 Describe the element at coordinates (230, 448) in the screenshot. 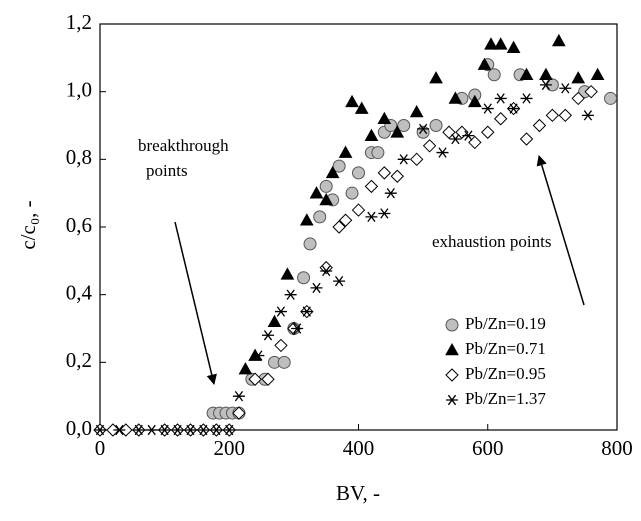

I see `x-tick-label: 200` at that location.